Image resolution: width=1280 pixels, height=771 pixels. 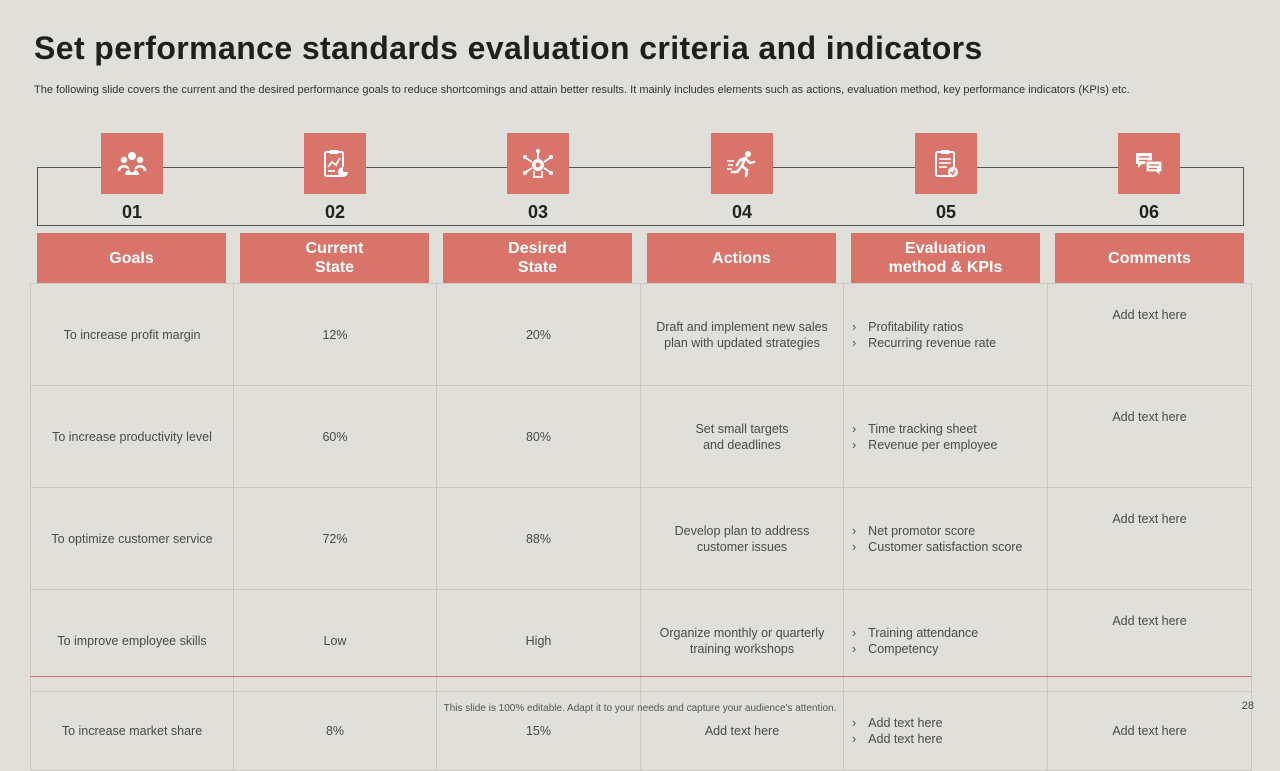 What do you see at coordinates (132, 436) in the screenshot?
I see `goal-cell: To increase productivity level` at bounding box center [132, 436].